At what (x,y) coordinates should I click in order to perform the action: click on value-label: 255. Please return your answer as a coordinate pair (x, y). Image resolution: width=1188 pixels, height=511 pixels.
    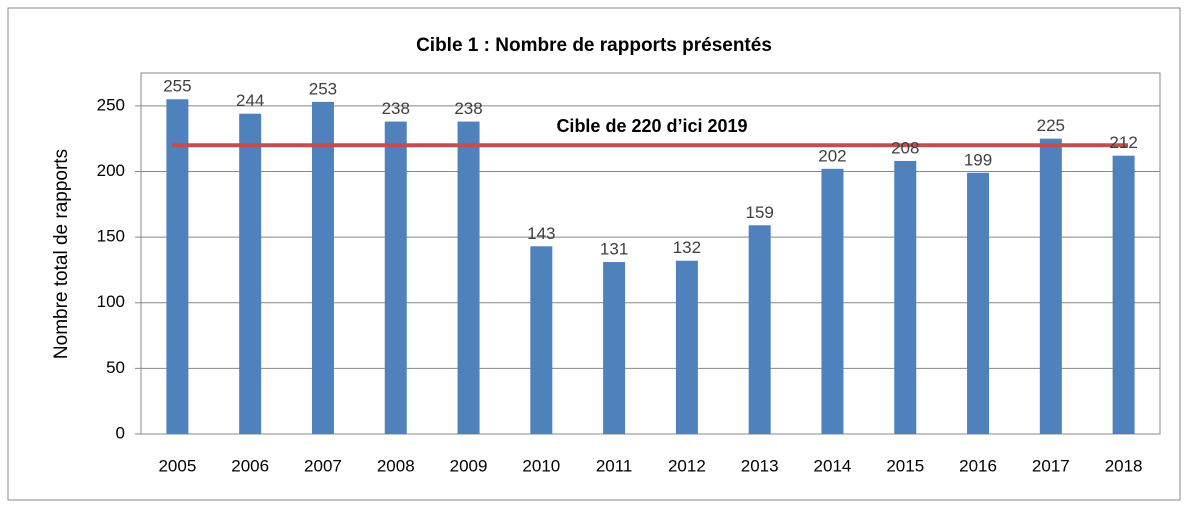
    Looking at the image, I should click on (177, 86).